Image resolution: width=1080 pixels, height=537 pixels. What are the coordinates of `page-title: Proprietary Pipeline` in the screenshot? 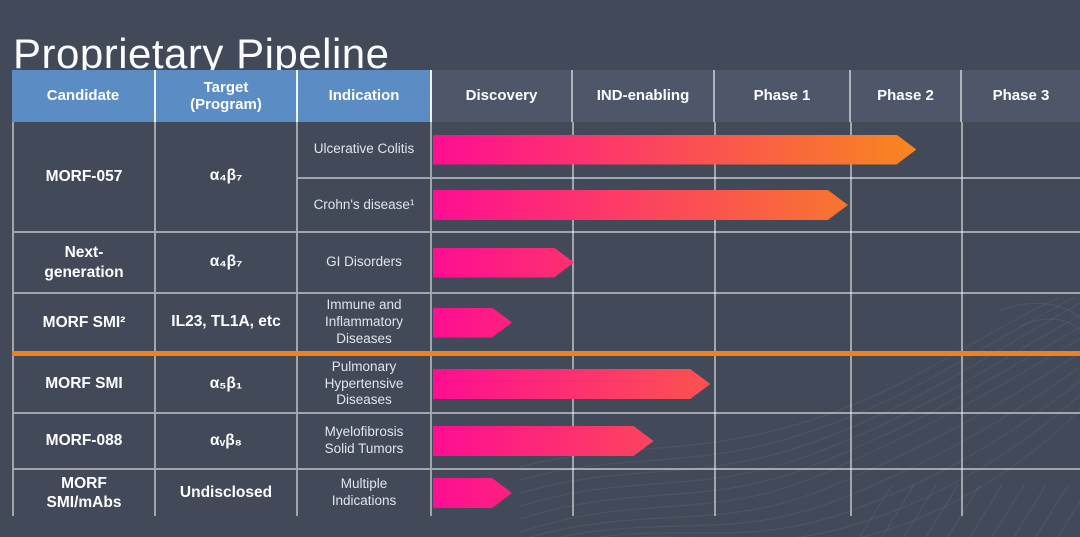 It's located at (201, 54).